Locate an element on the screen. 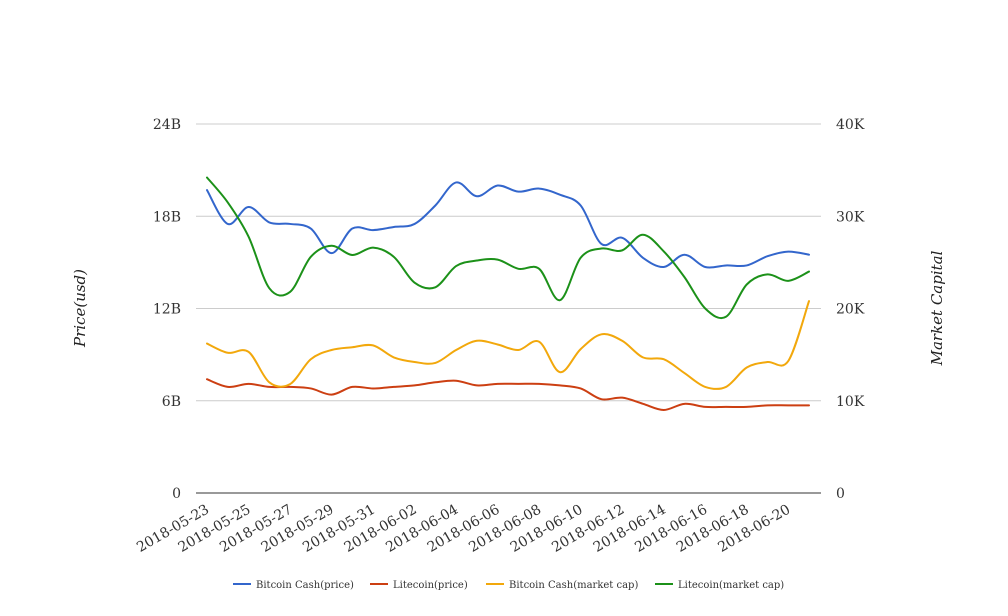 The width and height of the screenshot is (1008, 616). legend-label: Bitcoin Cash(price) is located at coordinates (305, 585).